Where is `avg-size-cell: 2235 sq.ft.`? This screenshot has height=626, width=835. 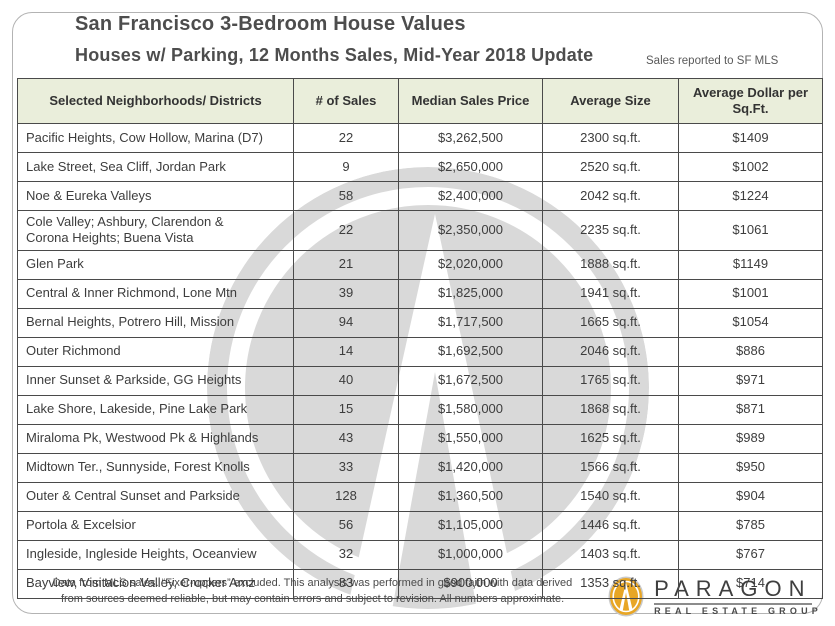 avg-size-cell: 2235 sq.ft. is located at coordinates (610, 230).